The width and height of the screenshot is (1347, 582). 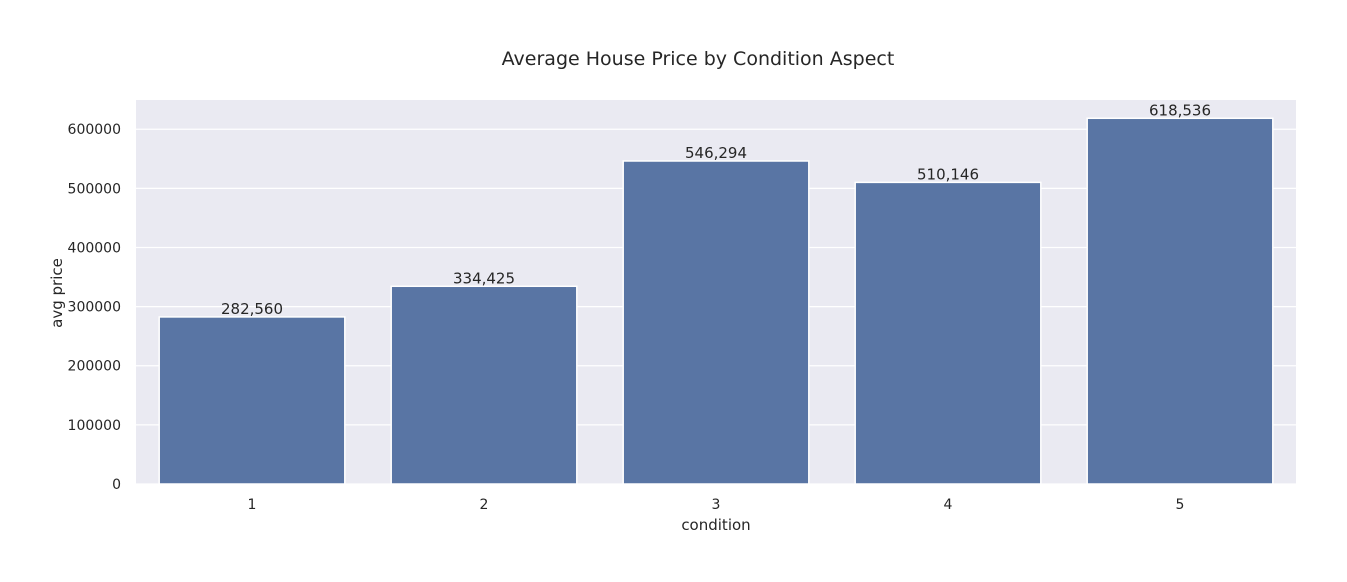 I want to click on chart-title: Average House Price by Condition Aspect, so click(x=698, y=59).